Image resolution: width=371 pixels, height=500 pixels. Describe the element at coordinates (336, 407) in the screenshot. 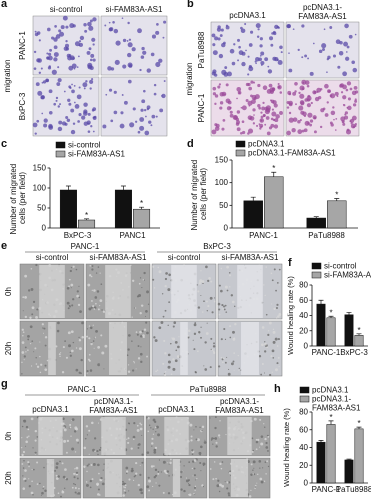

I see `text-line: FAM83A-AS1` at that location.